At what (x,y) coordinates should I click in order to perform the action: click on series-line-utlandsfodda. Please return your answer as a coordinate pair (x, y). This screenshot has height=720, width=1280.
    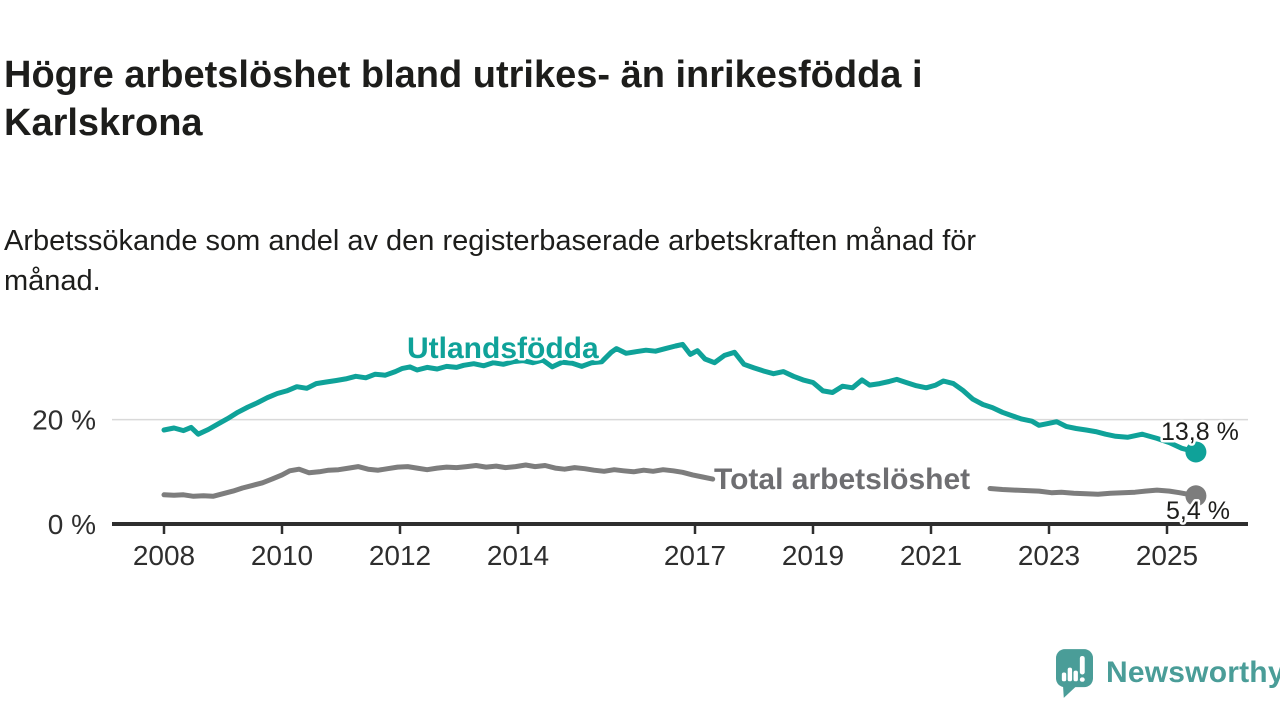
    Looking at the image, I should click on (680, 398).